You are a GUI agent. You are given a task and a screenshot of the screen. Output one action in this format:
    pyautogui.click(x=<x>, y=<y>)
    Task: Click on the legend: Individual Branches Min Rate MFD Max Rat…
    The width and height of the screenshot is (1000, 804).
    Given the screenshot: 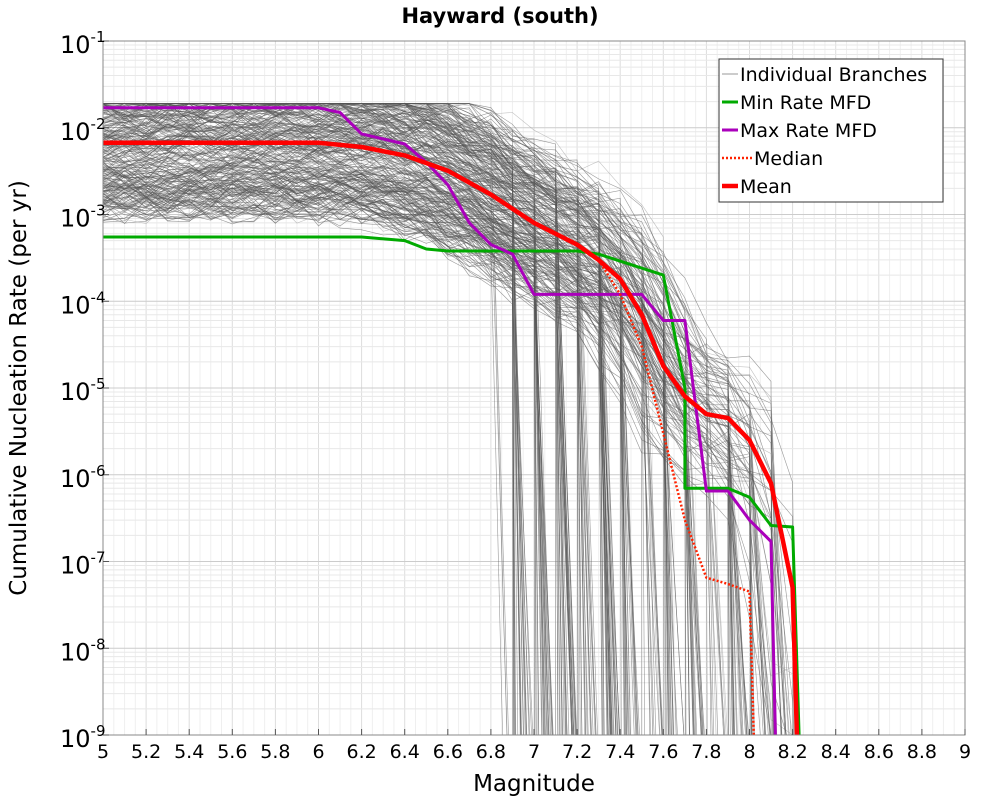 What is the action you would take?
    pyautogui.click(x=831, y=130)
    